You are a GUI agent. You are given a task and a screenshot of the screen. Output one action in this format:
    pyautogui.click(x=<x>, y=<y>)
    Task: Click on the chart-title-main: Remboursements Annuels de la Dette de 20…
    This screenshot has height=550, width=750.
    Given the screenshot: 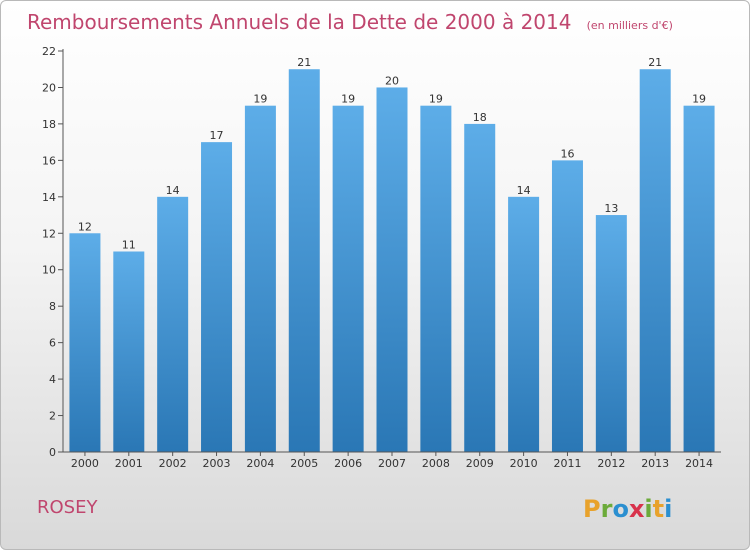 What is the action you would take?
    pyautogui.click(x=299, y=22)
    